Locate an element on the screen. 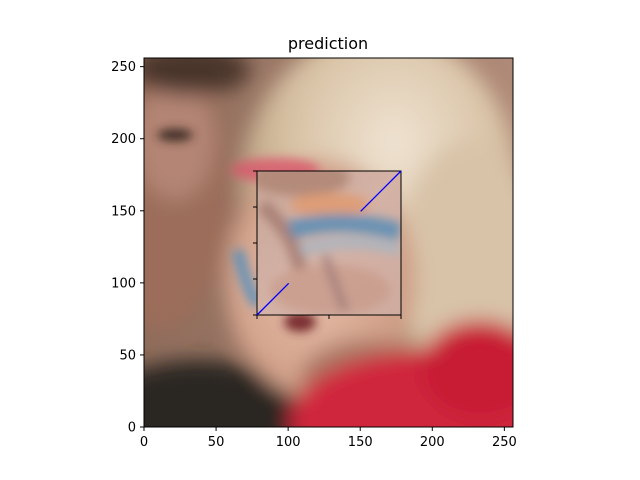 The image size is (640, 480). y-tick-label: 150 is located at coordinates (123, 211).